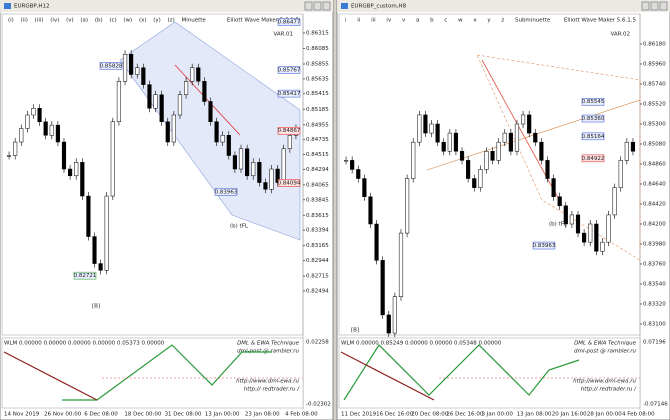  I want to click on pitchfork-lines, so click(558, 157).